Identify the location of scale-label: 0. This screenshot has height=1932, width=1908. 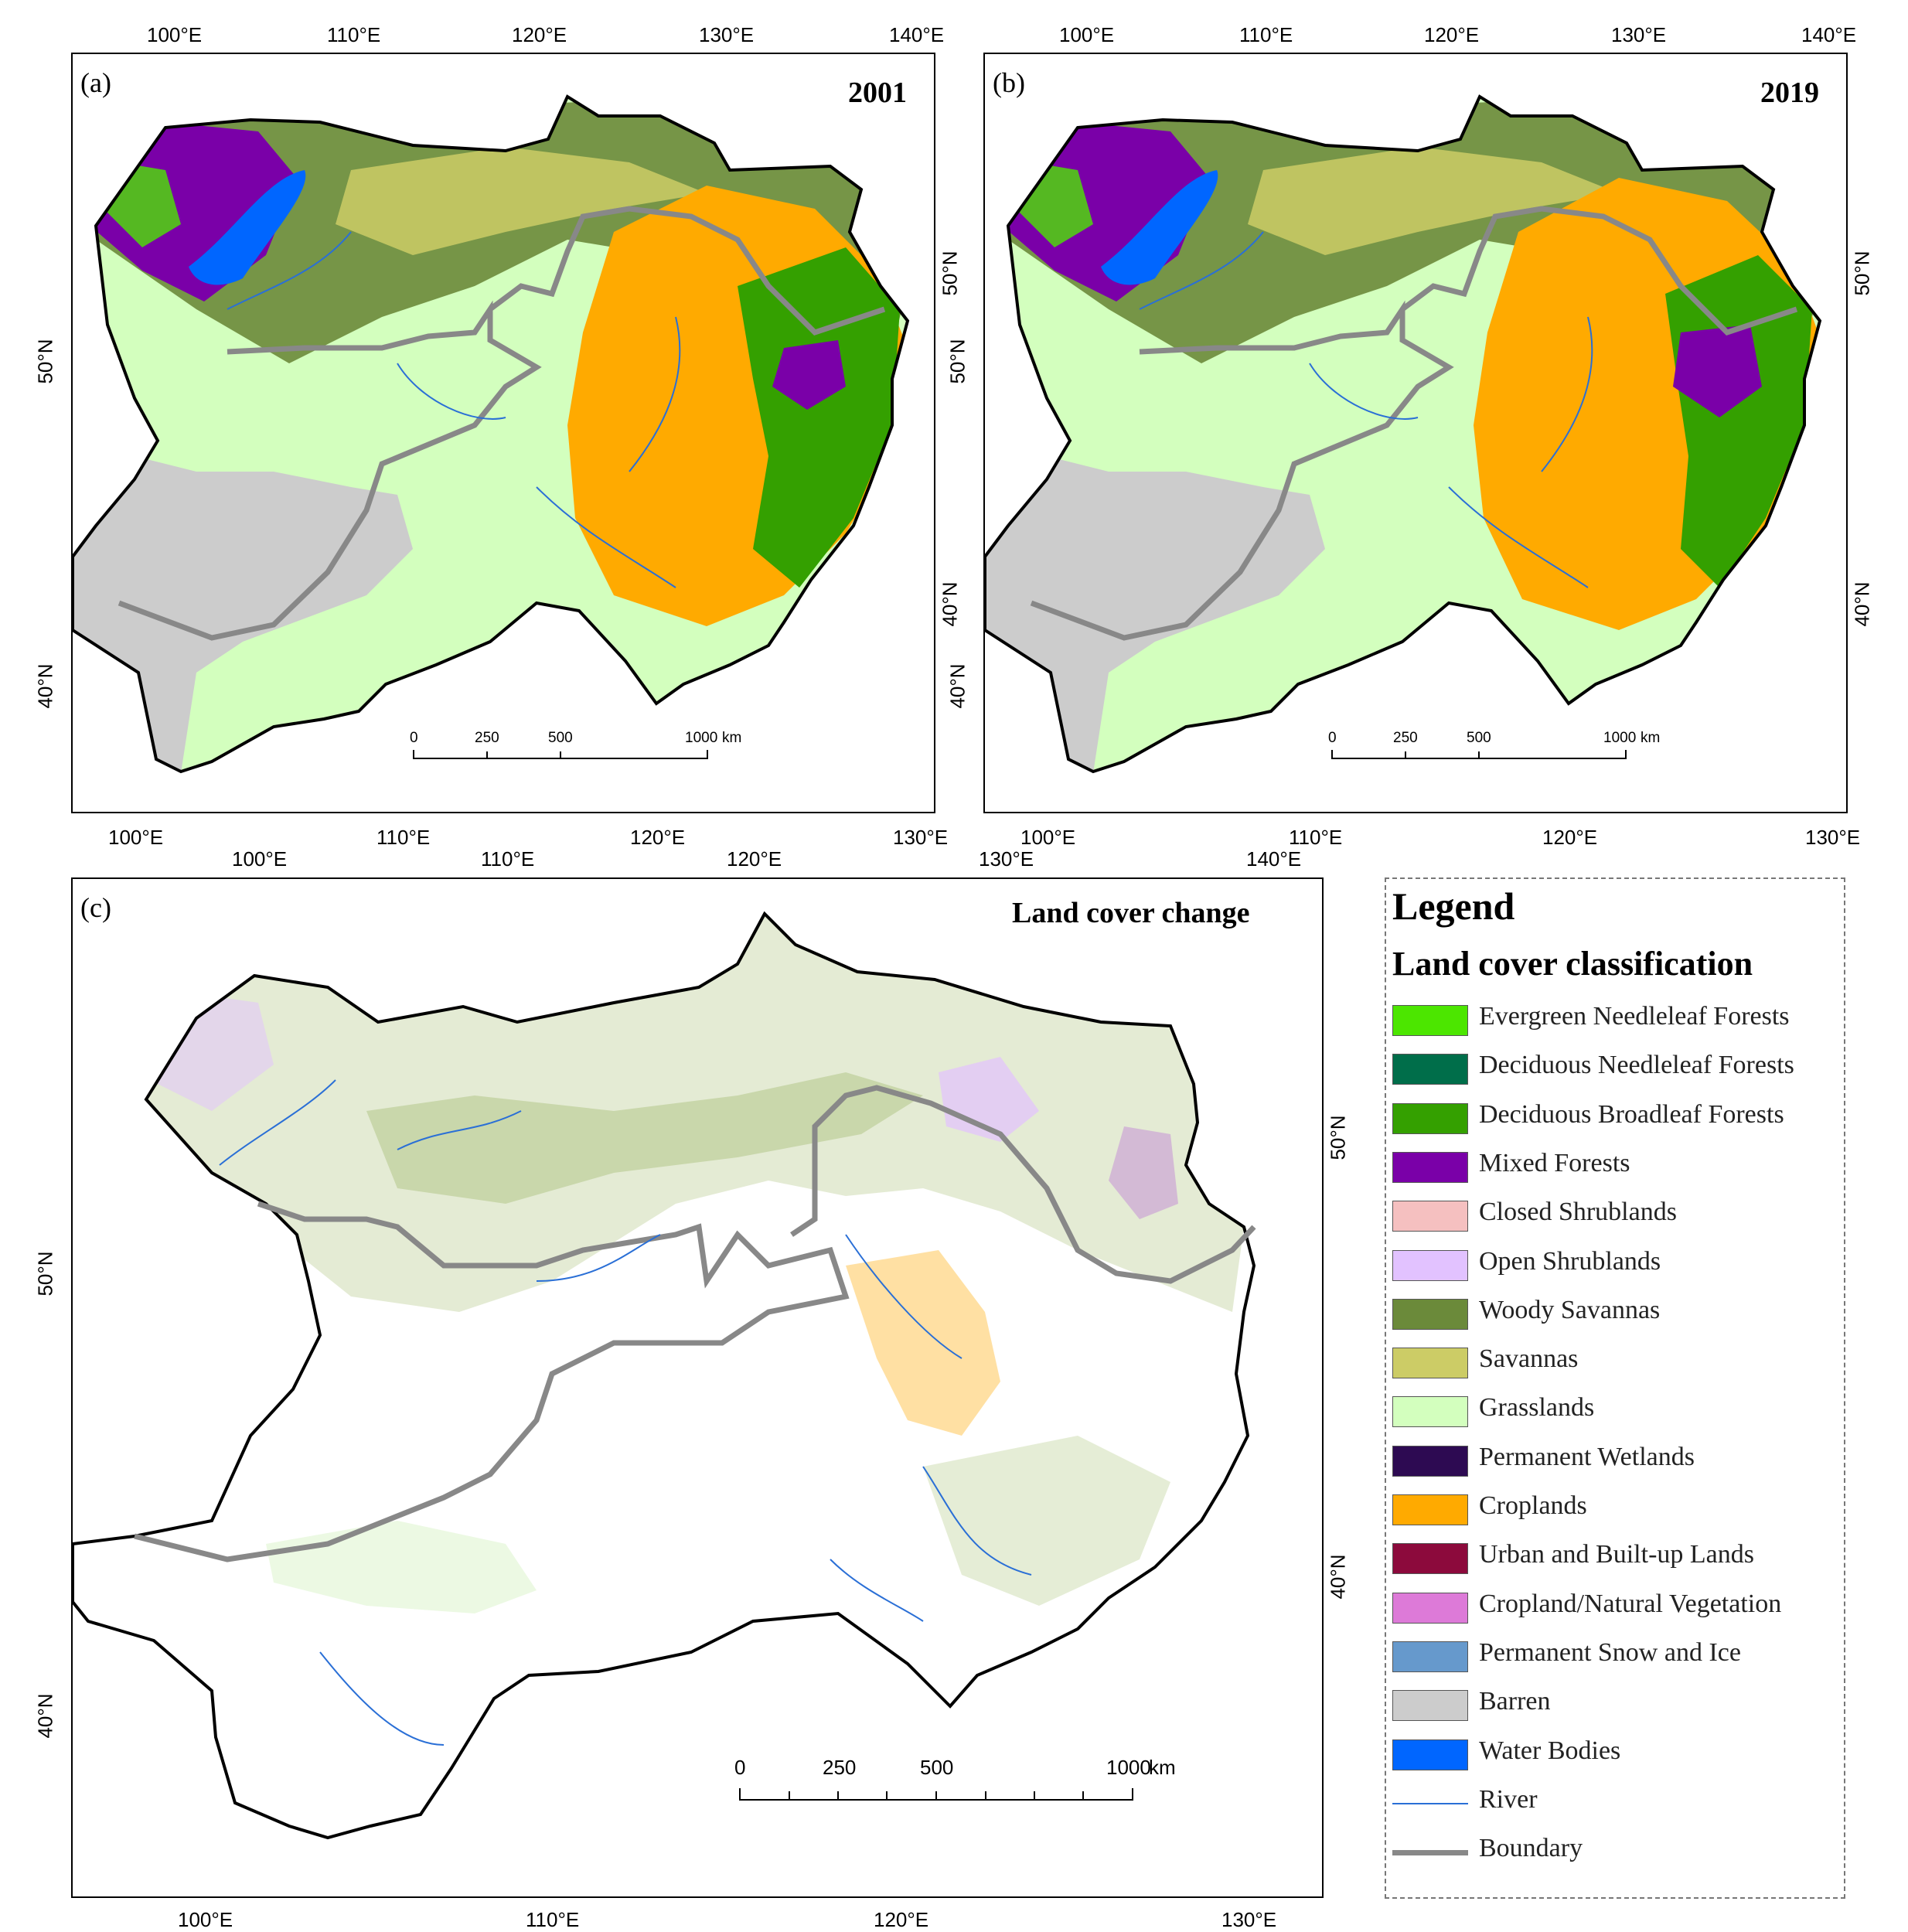
(414, 738).